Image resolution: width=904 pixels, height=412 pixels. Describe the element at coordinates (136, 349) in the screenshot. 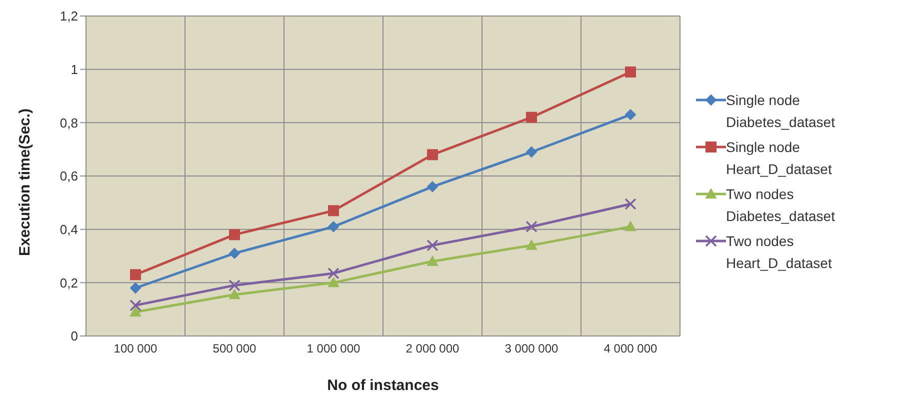

I see `x-tick-label: 100 000` at that location.